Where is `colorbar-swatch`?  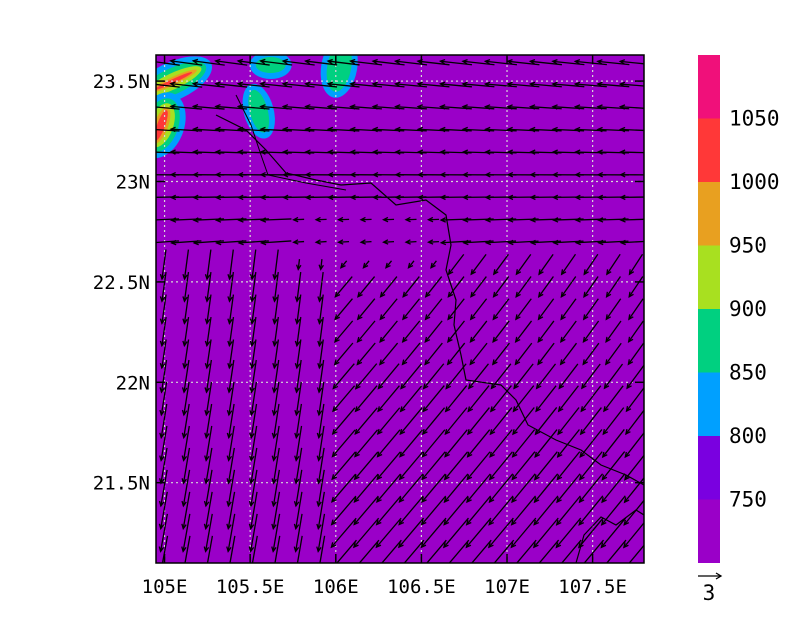 colorbar-swatch is located at coordinates (709, 277).